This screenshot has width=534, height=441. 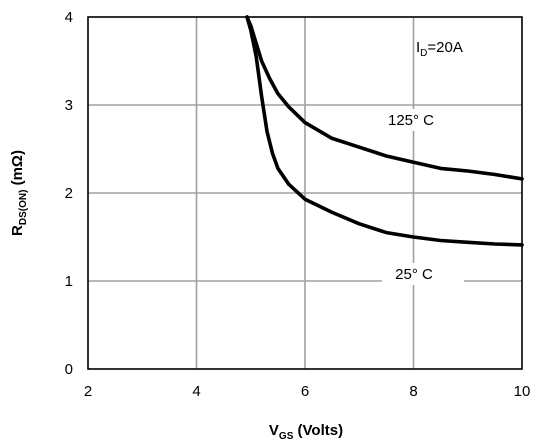 I want to click on series-label: 125° C, so click(x=411, y=120).